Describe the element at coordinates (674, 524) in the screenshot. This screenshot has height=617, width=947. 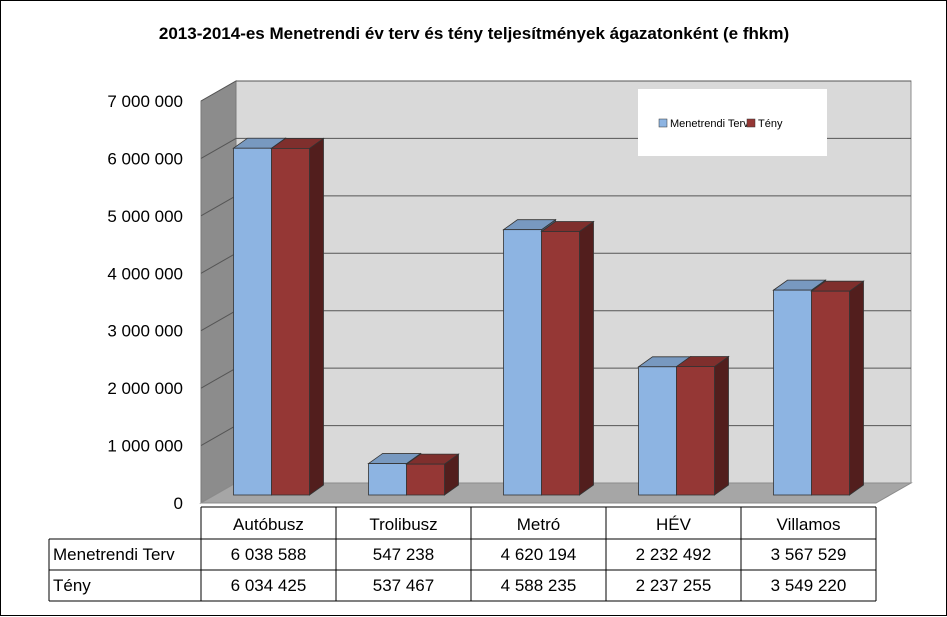
I see `x-tick-label: HÉV` at that location.